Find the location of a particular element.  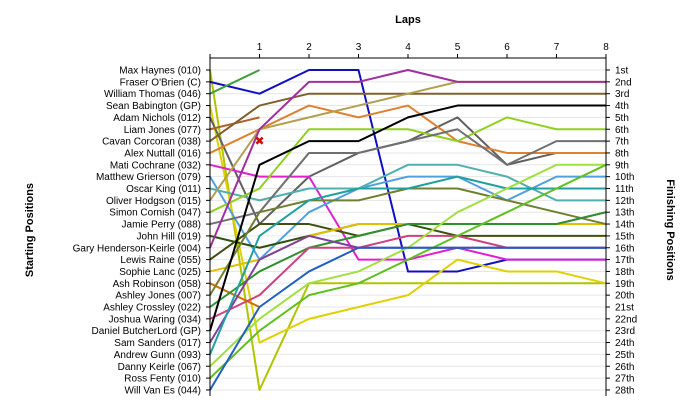

driver-label: Mati Cochrane (032) is located at coordinates (155, 165).